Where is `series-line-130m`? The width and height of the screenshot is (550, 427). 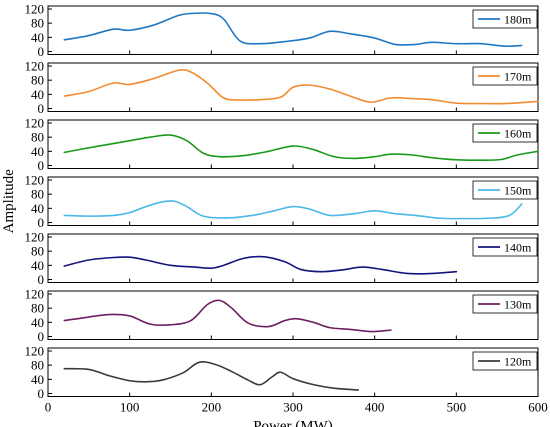 series-line-130m is located at coordinates (227, 316).